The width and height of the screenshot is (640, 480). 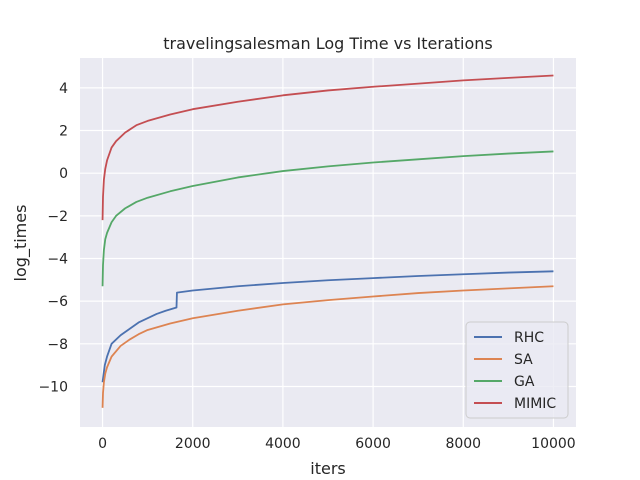 I want to click on x-tick-label: 10000, so click(x=553, y=444).